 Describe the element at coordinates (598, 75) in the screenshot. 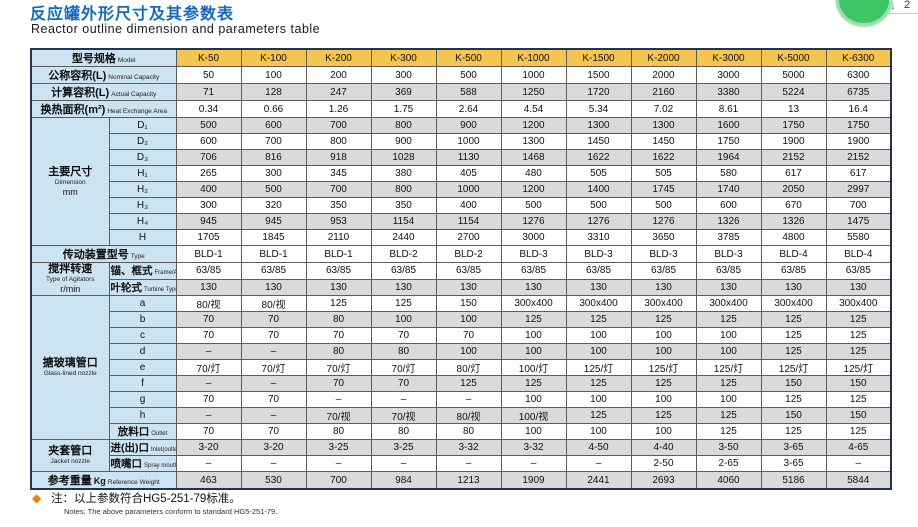

I see `data-cell: 1500` at that location.